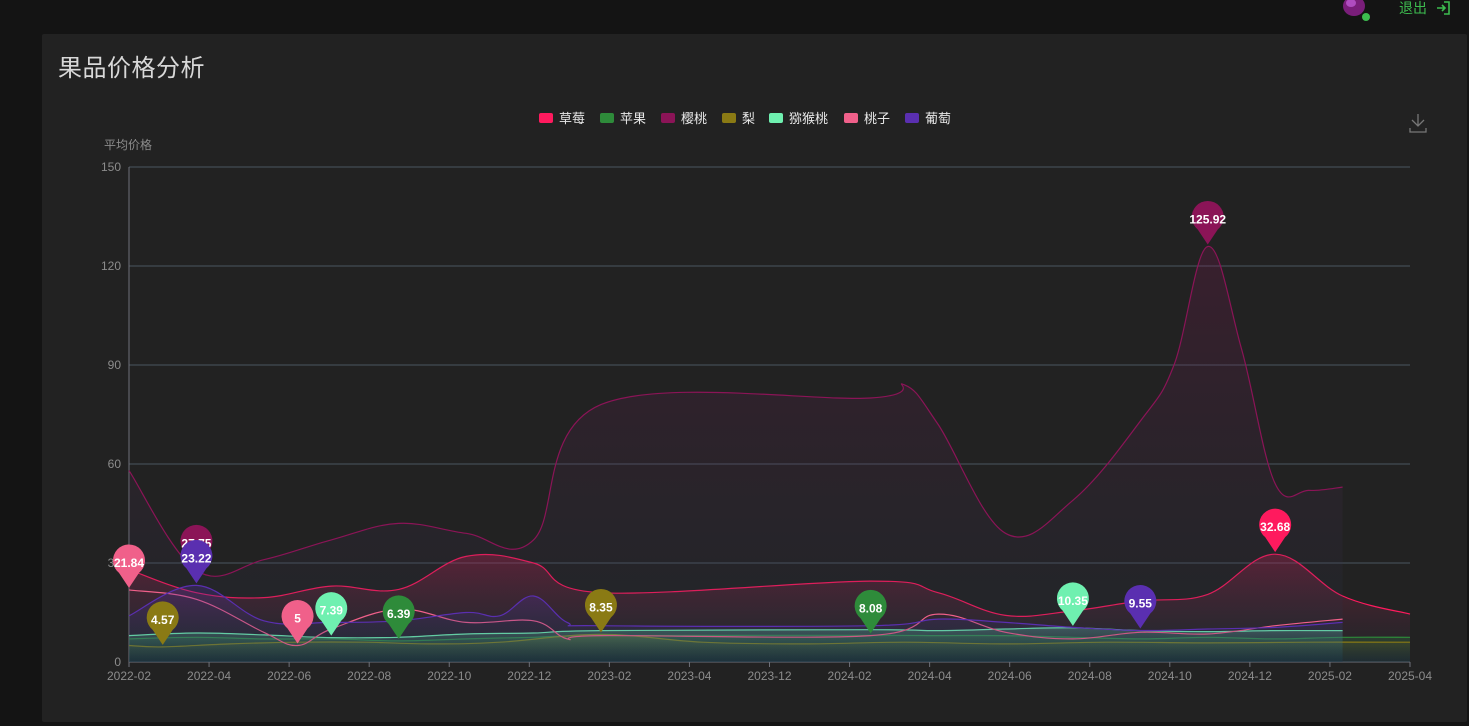 The image size is (1469, 726). What do you see at coordinates (1207, 219) in the screenshot?
I see `marker-label-樱桃-max: 125.92` at bounding box center [1207, 219].